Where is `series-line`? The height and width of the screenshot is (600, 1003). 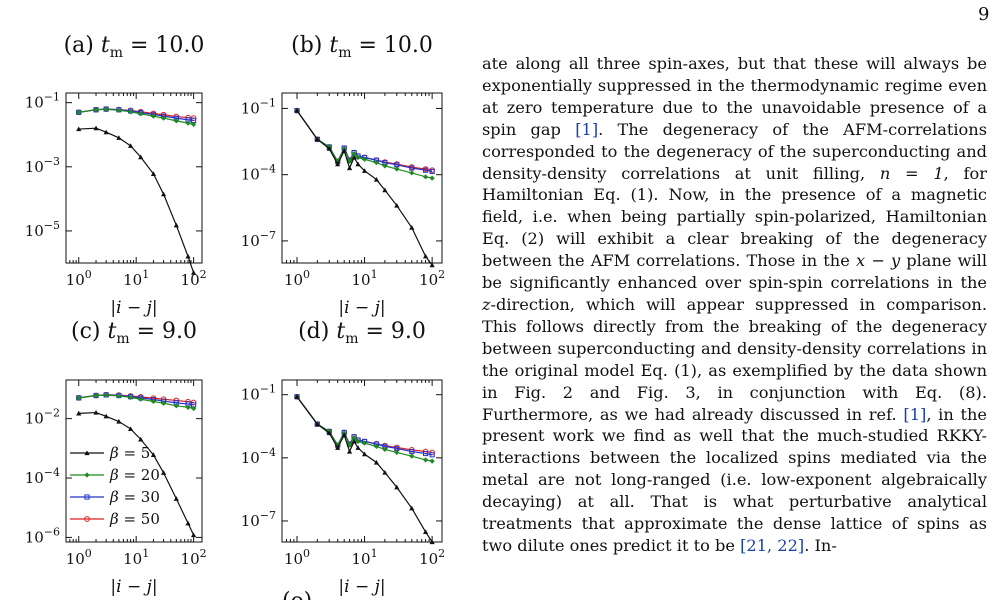
series-line is located at coordinates (364, 469).